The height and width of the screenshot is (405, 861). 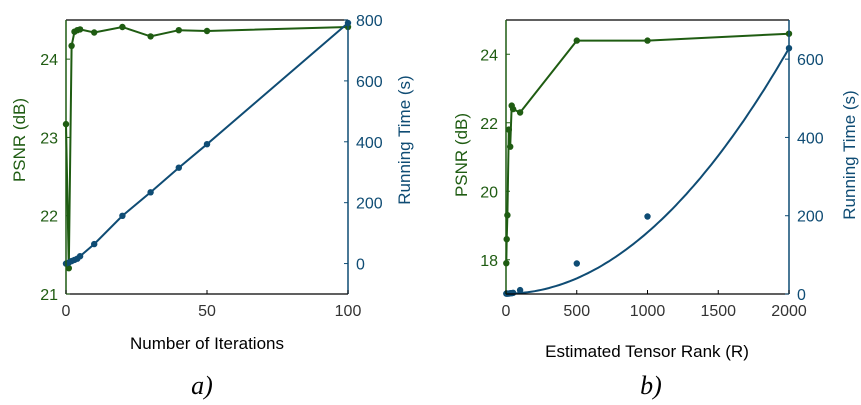 I want to click on chart-b-xlabel: Estimated Tensor Rank (R), so click(x=647, y=351).